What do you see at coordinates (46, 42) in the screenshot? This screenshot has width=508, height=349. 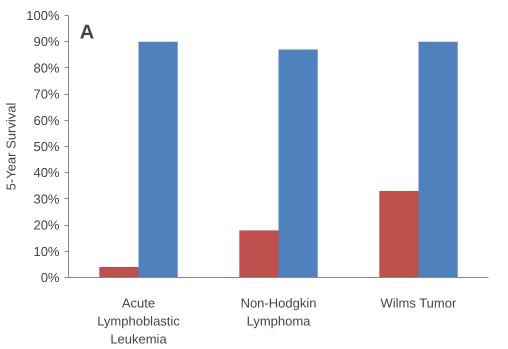 I see `y-tick-label: 90%` at bounding box center [46, 42].